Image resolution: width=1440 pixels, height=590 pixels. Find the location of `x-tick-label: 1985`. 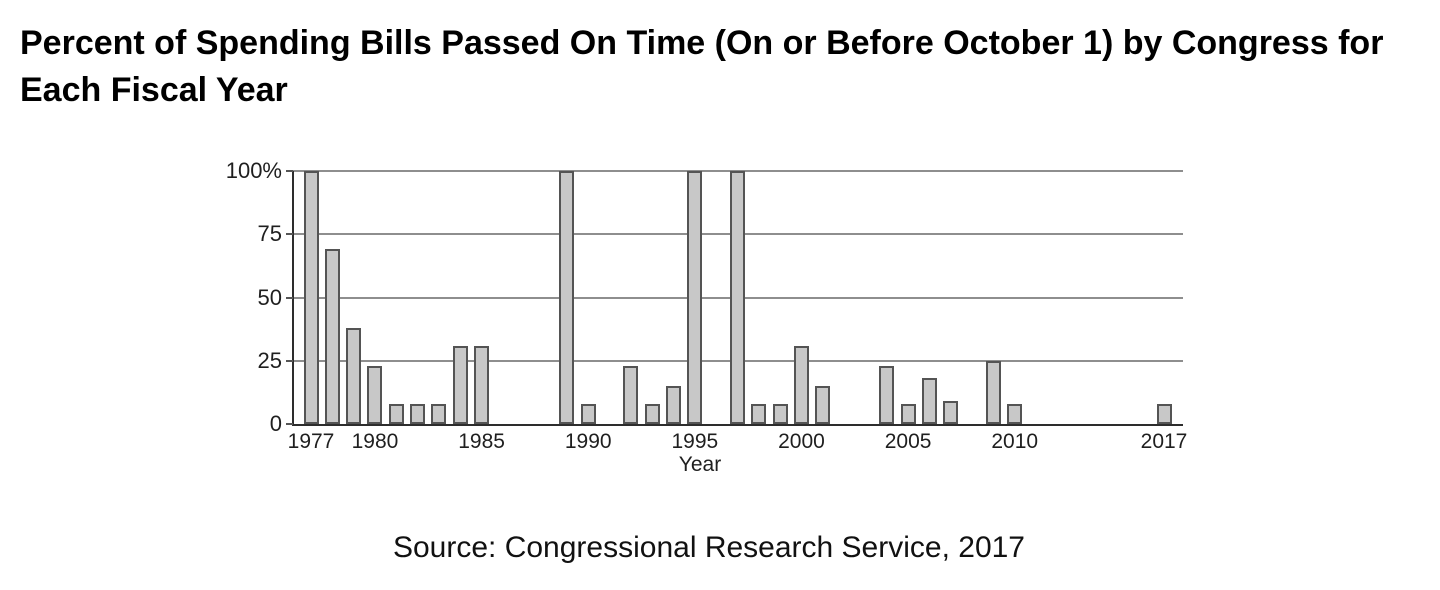

x-tick-label: 1985 is located at coordinates (481, 441).